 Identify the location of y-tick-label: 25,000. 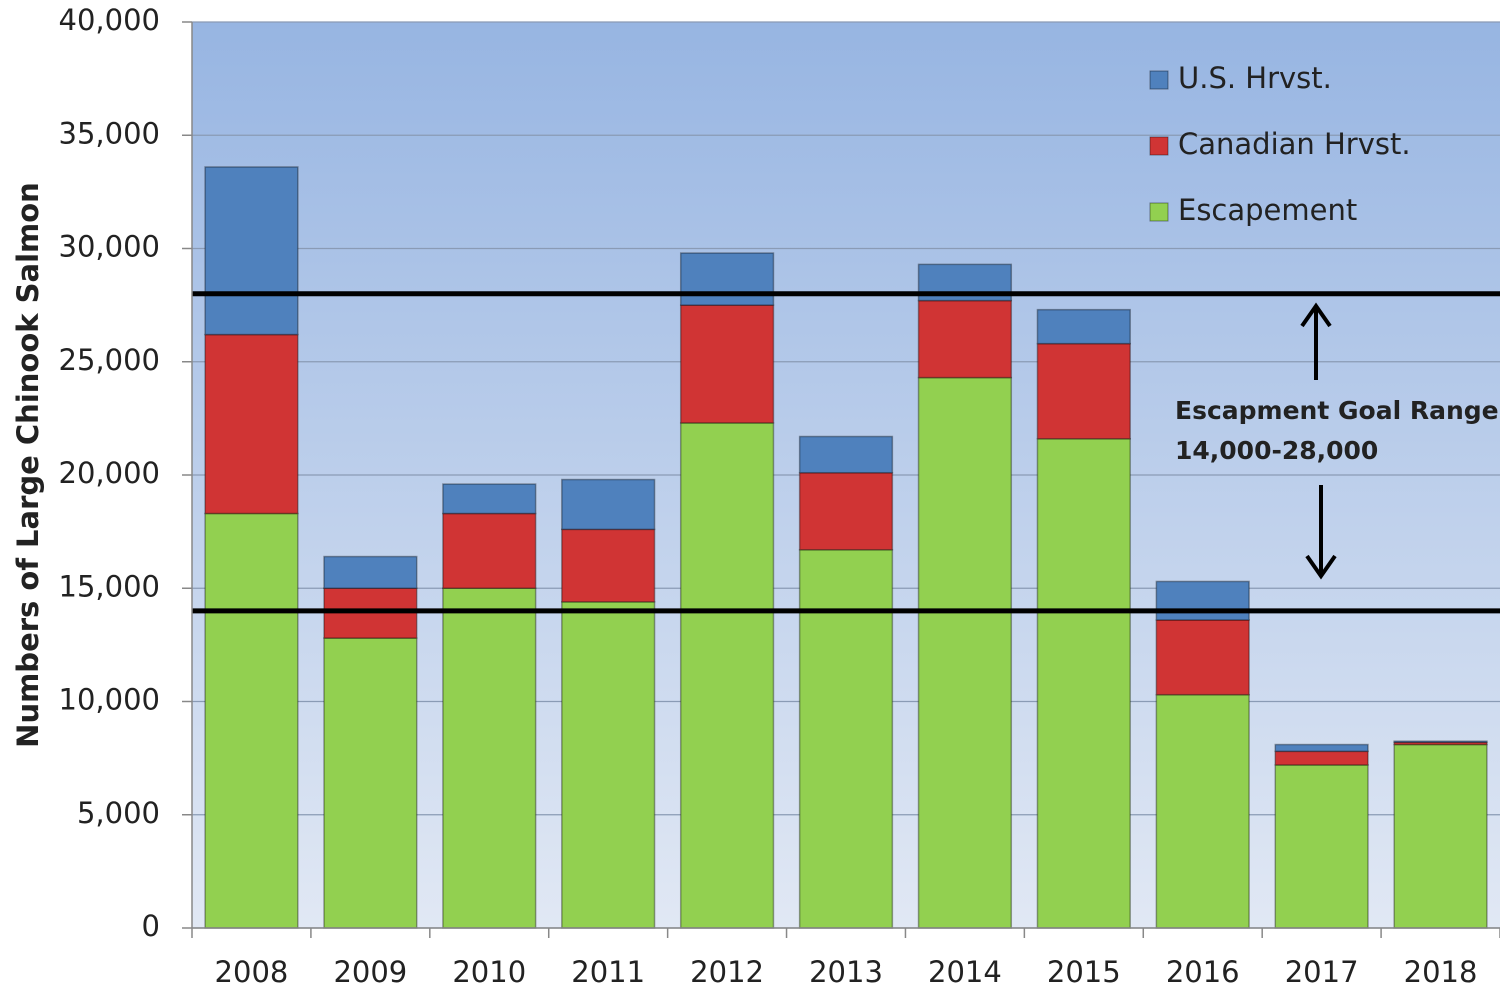
(109, 360).